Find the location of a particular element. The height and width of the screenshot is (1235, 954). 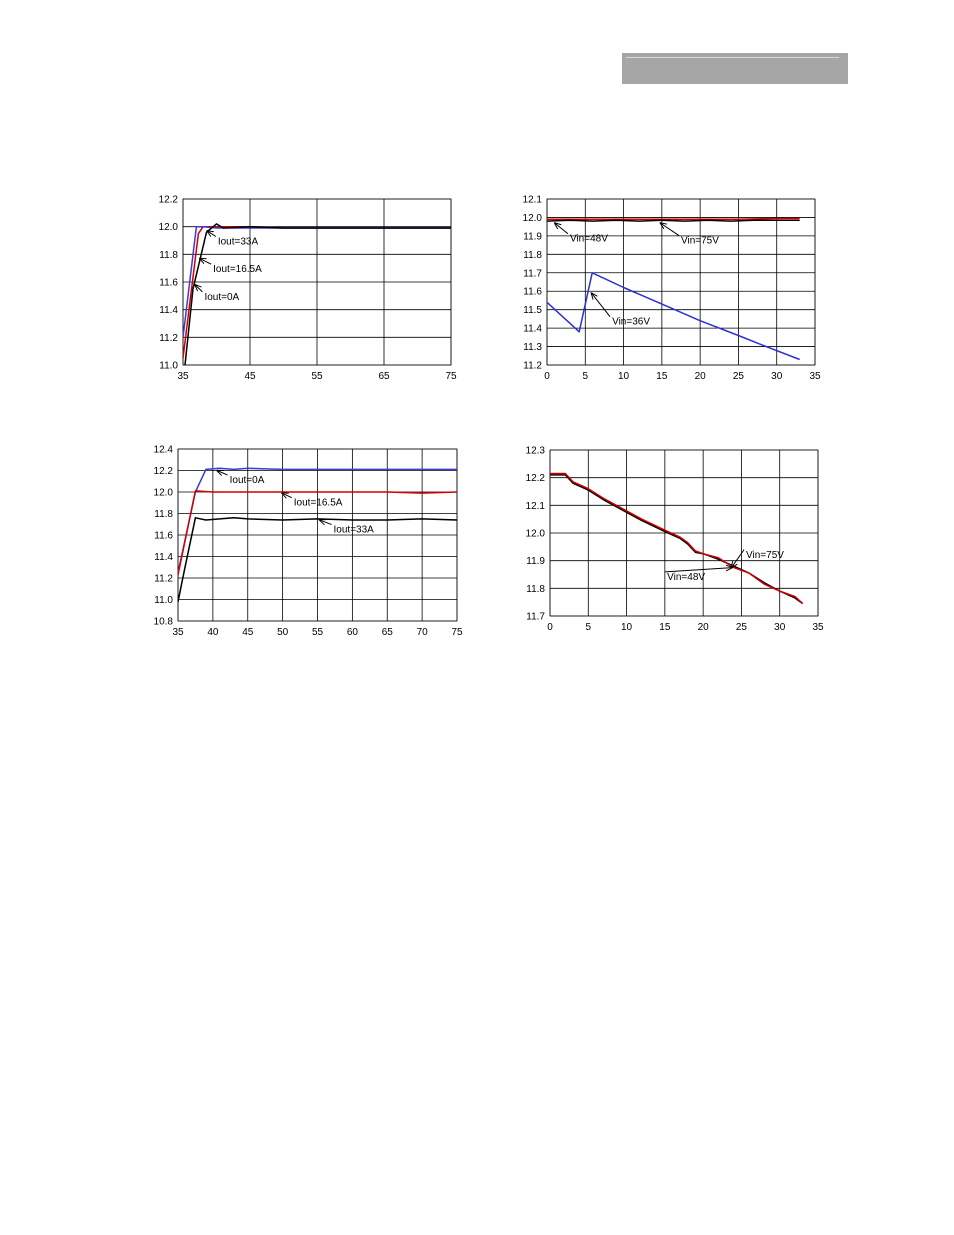

y-tick-label: 10.8 is located at coordinates (164, 622).